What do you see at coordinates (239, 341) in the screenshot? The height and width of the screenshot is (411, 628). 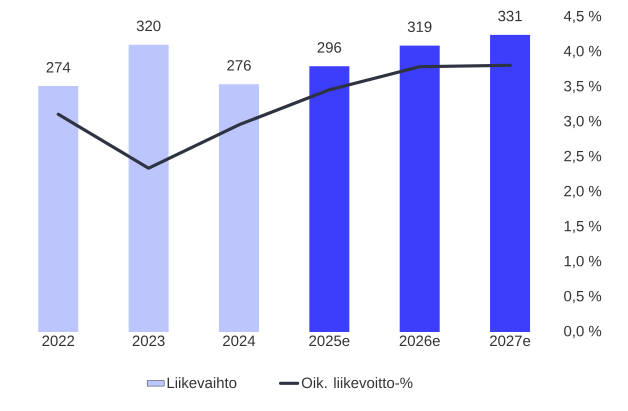 I see `x-tick-label: 2024` at bounding box center [239, 341].